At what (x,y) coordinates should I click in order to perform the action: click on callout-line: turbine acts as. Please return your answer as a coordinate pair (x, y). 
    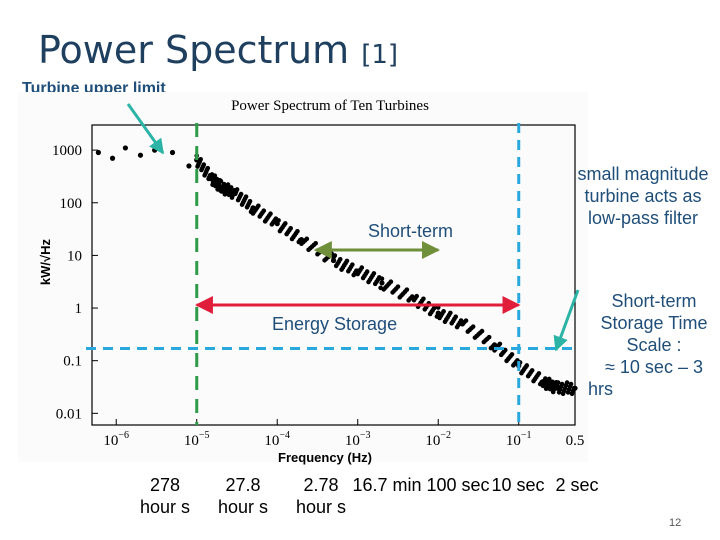
    Looking at the image, I should click on (643, 196).